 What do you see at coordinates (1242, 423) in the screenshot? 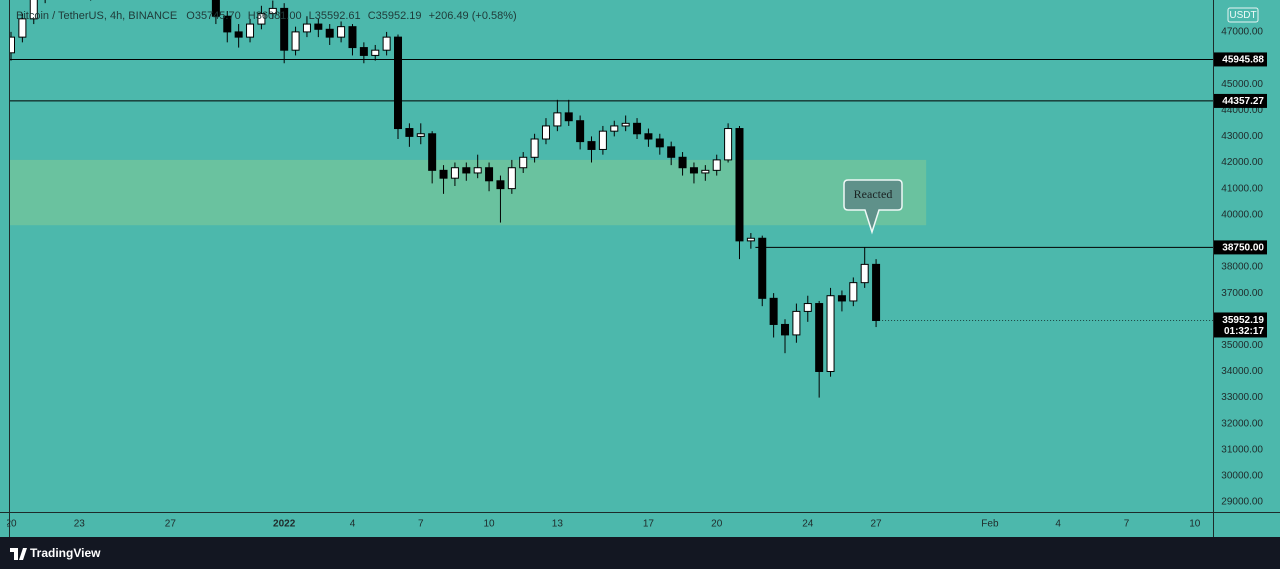
I see `y-tick-label: 32000.00` at bounding box center [1242, 423].